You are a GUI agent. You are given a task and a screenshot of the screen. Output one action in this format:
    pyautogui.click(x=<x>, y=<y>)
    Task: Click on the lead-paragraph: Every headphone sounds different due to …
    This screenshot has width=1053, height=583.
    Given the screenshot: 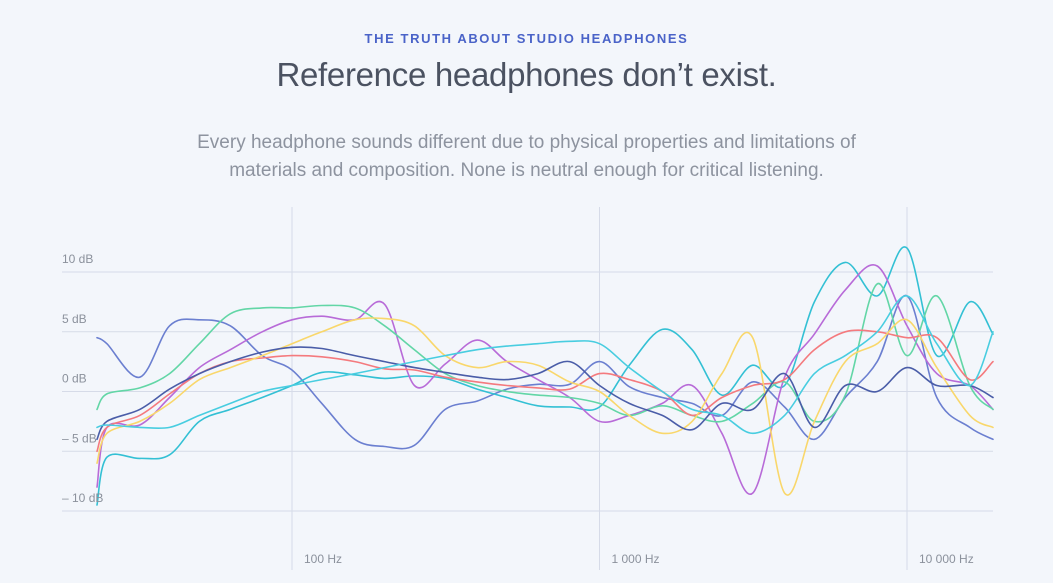 What is the action you would take?
    pyautogui.click(x=526, y=157)
    